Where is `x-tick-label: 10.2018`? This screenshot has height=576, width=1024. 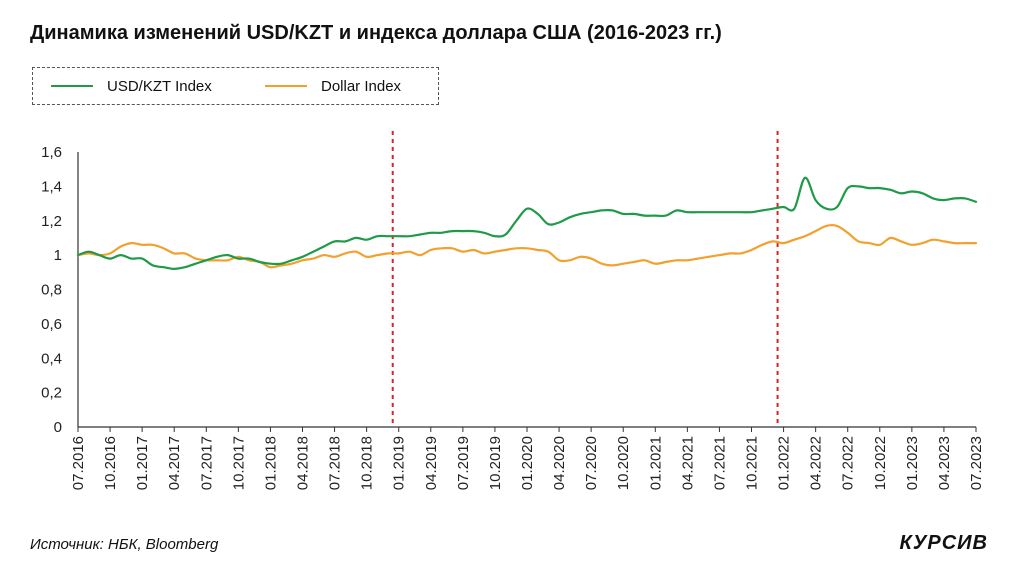
x-tick-label: 10.2018 is located at coordinates (367, 463).